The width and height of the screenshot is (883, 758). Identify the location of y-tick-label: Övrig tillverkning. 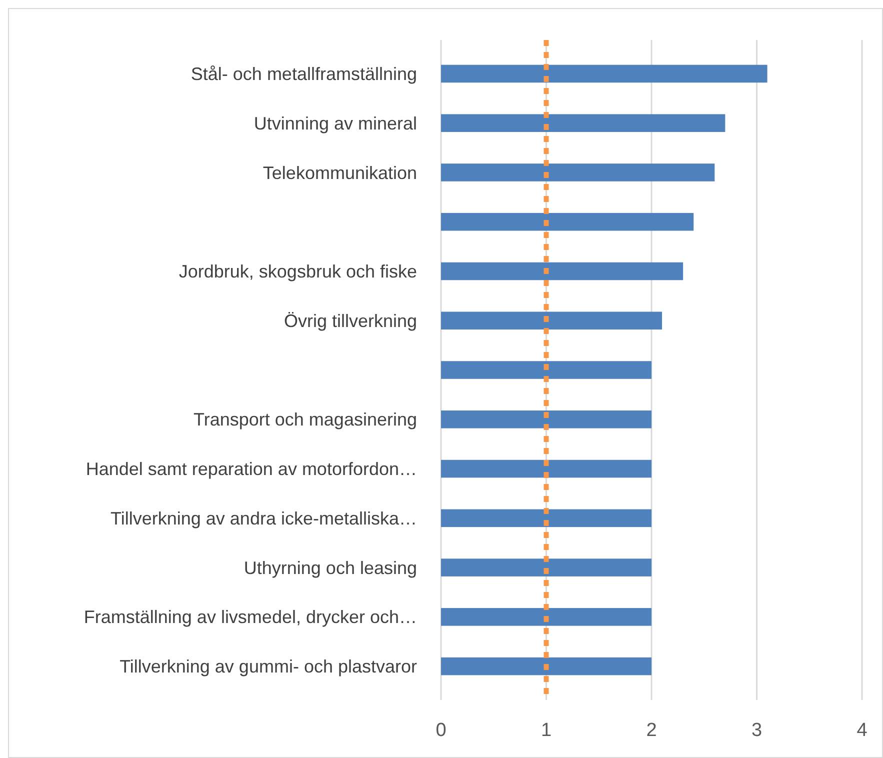
(350, 320).